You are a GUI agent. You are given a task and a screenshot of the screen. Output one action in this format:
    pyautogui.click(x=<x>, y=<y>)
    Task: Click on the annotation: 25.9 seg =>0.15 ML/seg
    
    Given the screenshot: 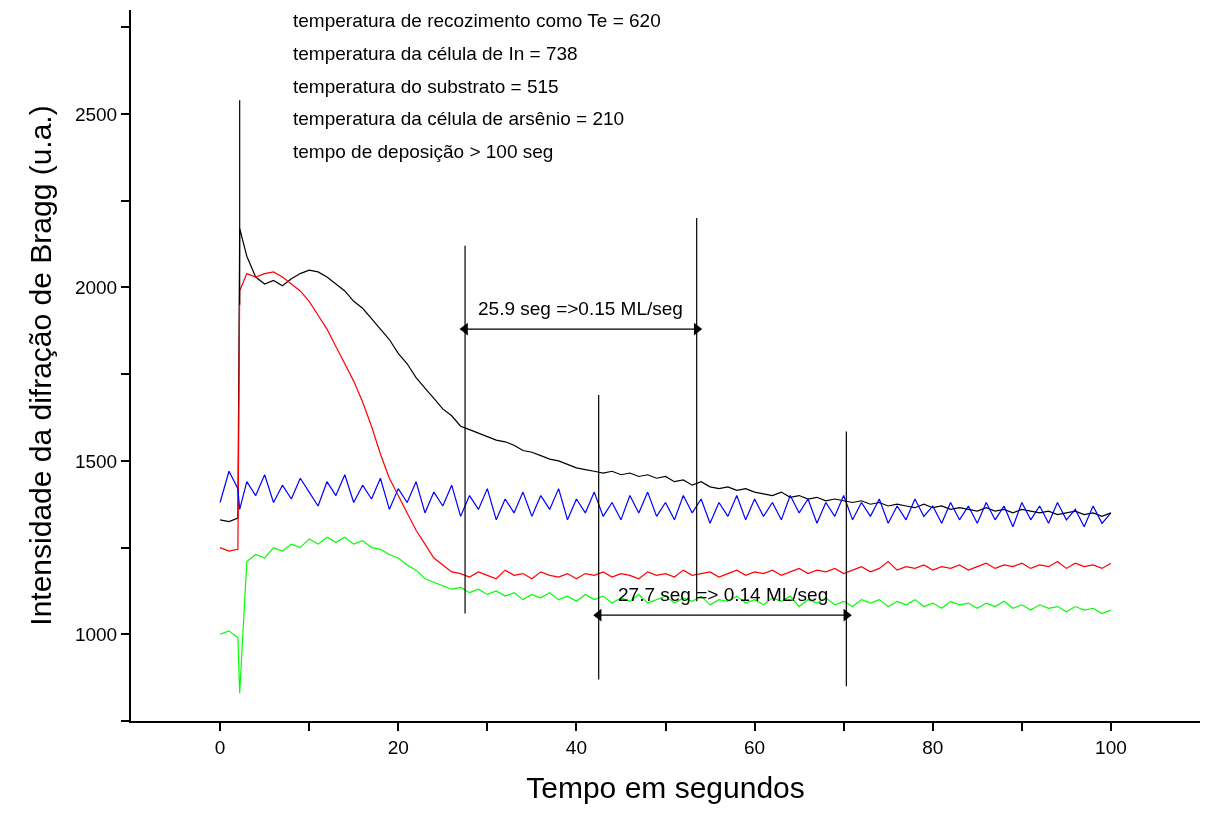 What is the action you would take?
    pyautogui.click(x=580, y=308)
    